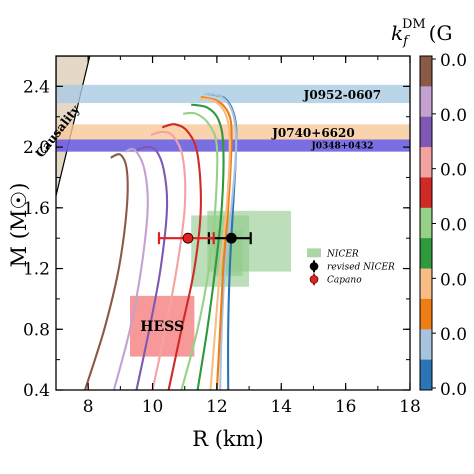 Image resolution: width=474 pixels, height=474 pixels. What do you see at coordinates (313, 133) in the screenshot?
I see `band-label-j0740+6620: J0740+6620` at bounding box center [313, 133].